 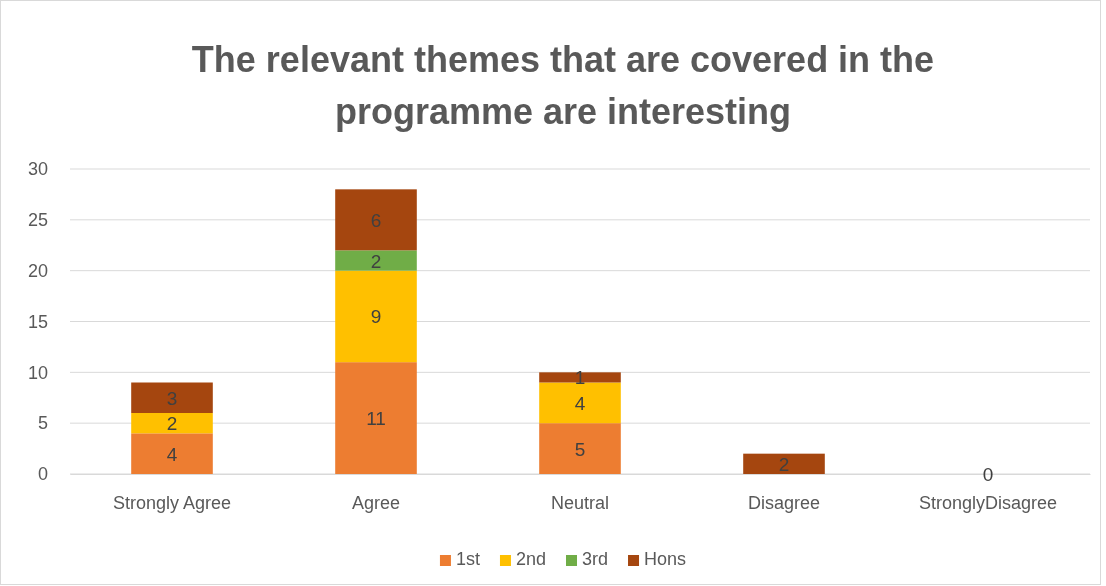 I want to click on data-label: 0, so click(x=988, y=474).